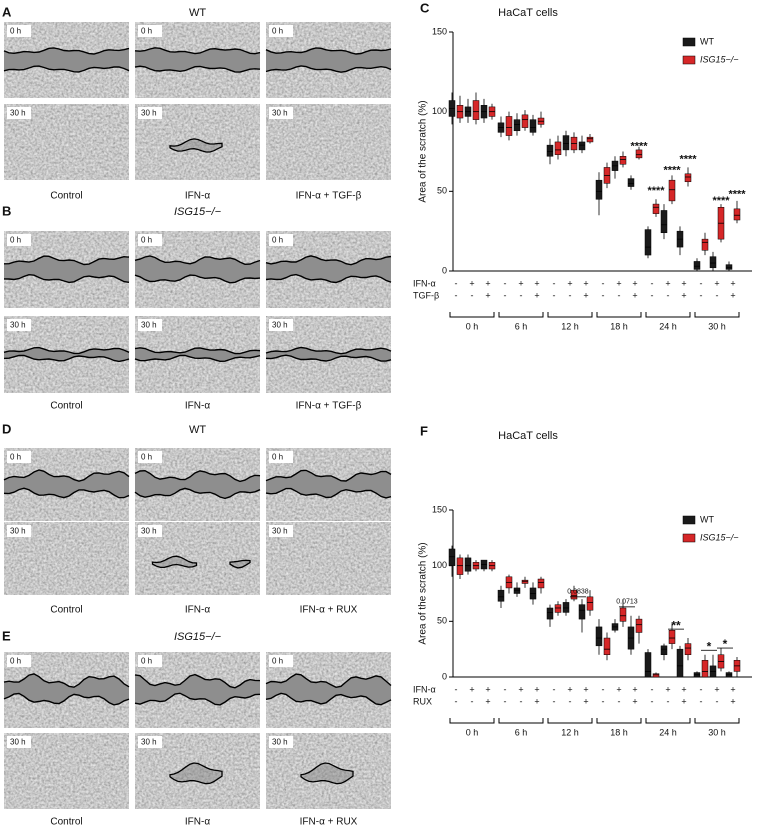 The width and height of the screenshot is (760, 836). Describe the element at coordinates (707, 519) in the screenshot. I see `legend-label: WT` at that location.